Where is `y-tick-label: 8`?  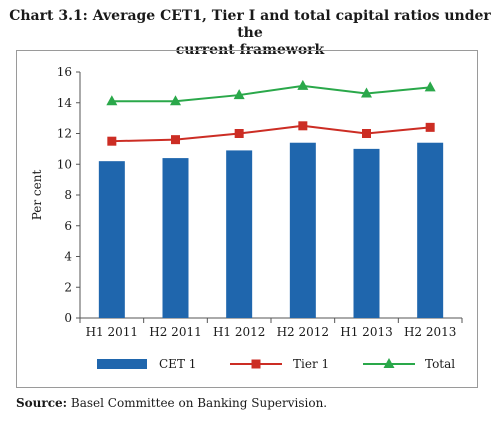
y-tick-label: 8 is located at coordinates (68, 195).